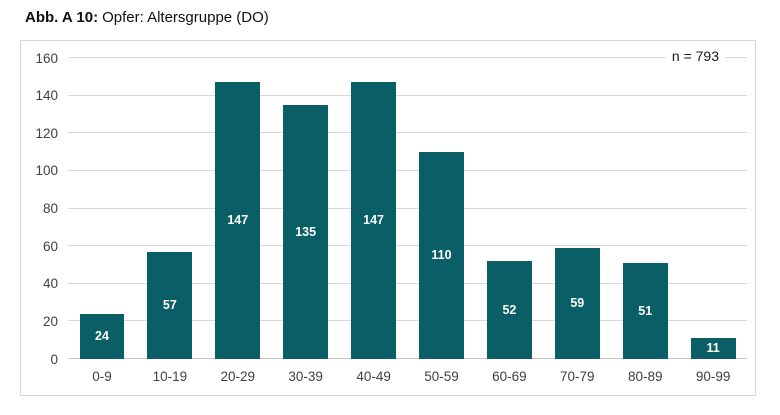  What do you see at coordinates (238, 376) in the screenshot?
I see `x-tick-label-20-29: 20-29` at bounding box center [238, 376].